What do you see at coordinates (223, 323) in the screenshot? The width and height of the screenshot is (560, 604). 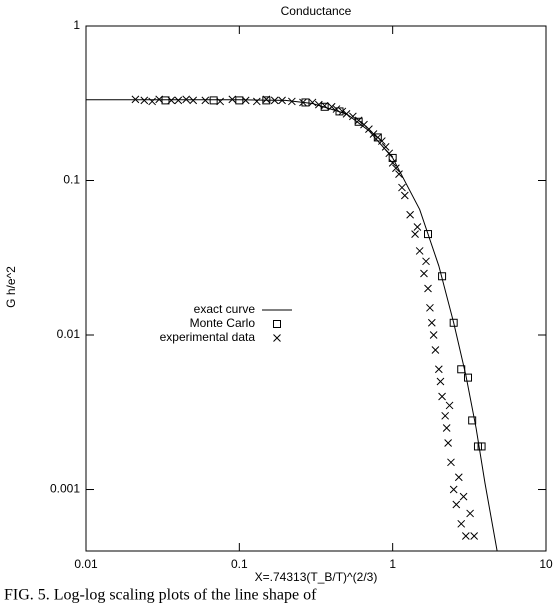 I see `legend-label: Monte Carlo` at bounding box center [223, 323].